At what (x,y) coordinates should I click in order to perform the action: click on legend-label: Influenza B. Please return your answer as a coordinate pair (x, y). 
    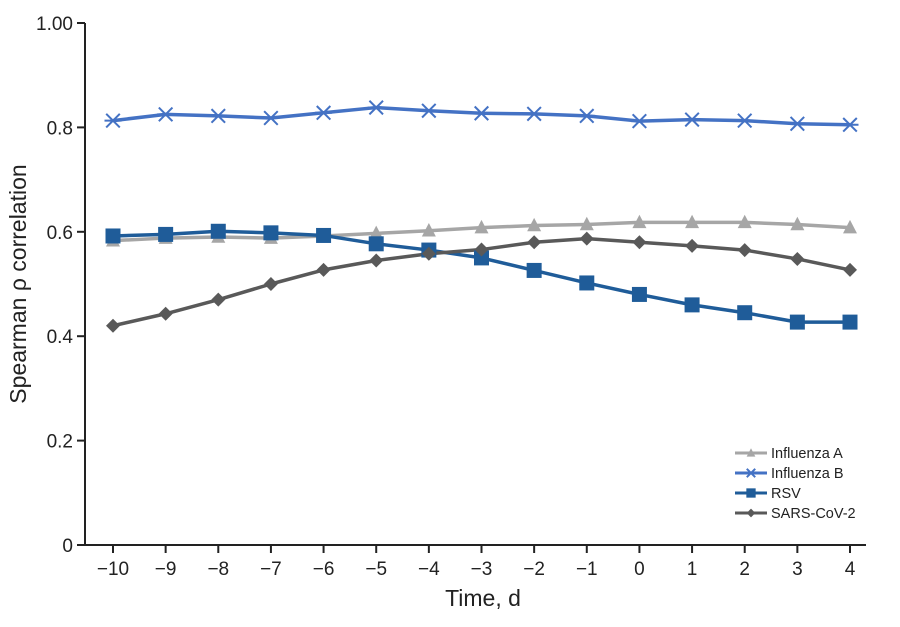
    Looking at the image, I should click on (807, 474).